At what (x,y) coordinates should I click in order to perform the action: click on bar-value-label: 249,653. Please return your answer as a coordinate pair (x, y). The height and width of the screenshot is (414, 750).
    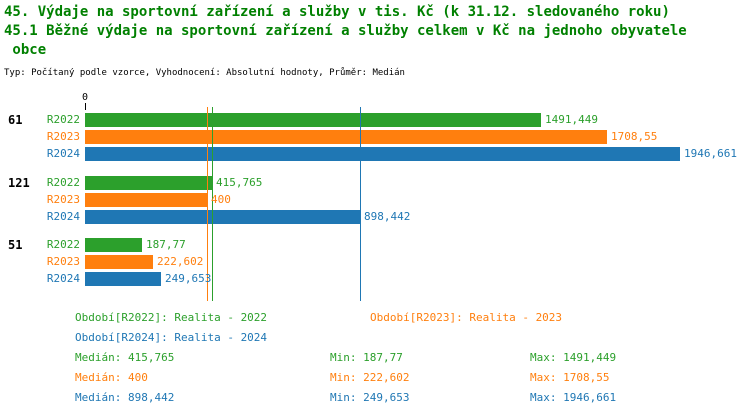
    Looking at the image, I should click on (188, 278).